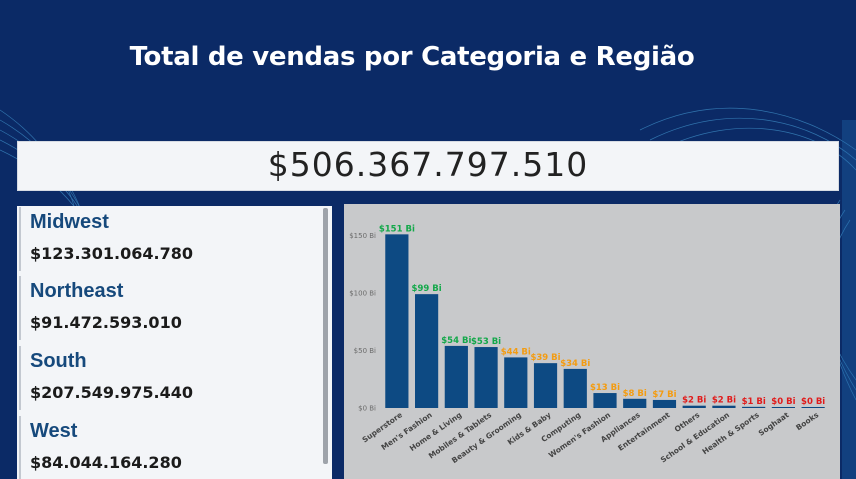 This screenshot has height=479, width=856. What do you see at coordinates (730, 433) in the screenshot?
I see `category-label: Health & Sports` at bounding box center [730, 433].